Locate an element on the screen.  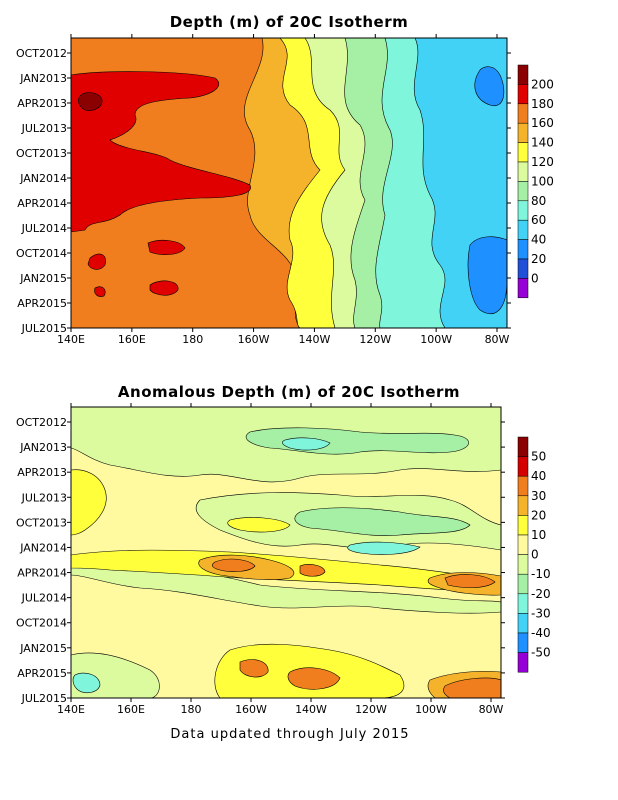
colorbar-label-depth: 140 is located at coordinates (542, 143).